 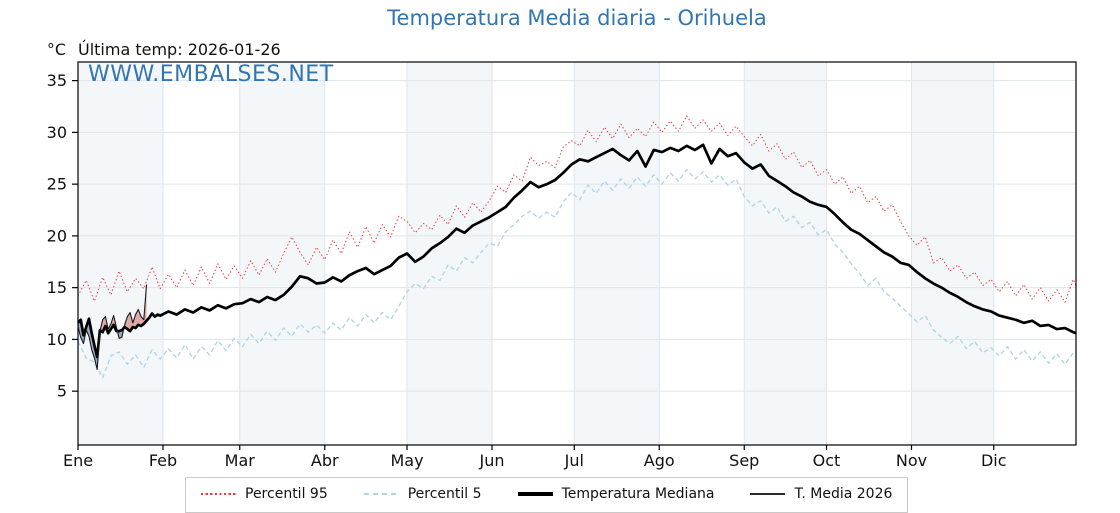 I want to click on x-tick-label: Oct, so click(x=827, y=460).